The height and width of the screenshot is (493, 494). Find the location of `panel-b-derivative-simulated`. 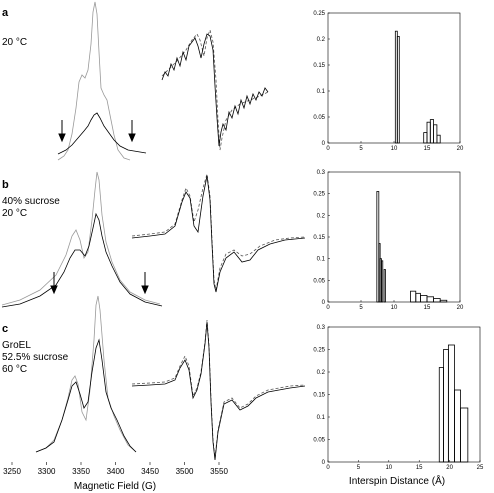

panel-b-derivative-simulated is located at coordinates (218, 232).